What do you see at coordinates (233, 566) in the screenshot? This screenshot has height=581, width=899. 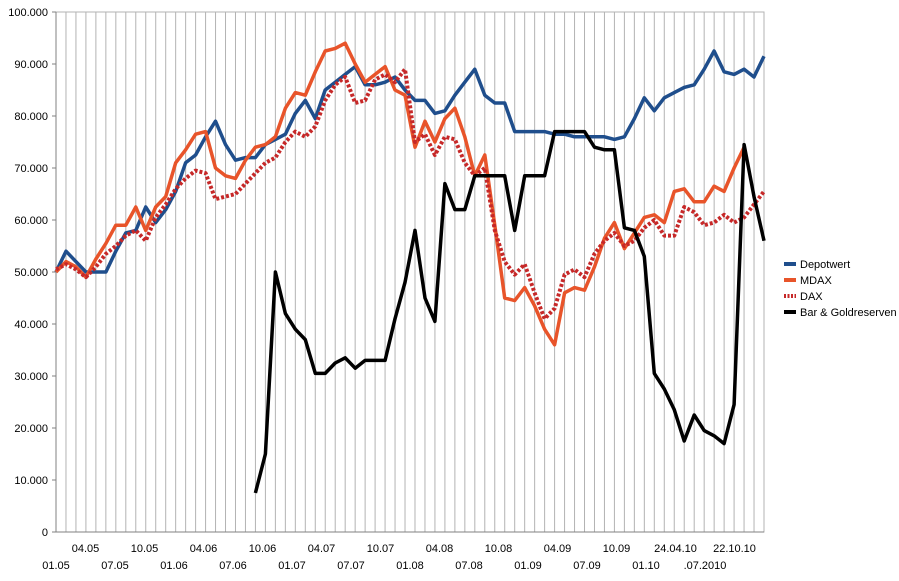 I see `x-tick-label-lower: 07.06` at bounding box center [233, 566].